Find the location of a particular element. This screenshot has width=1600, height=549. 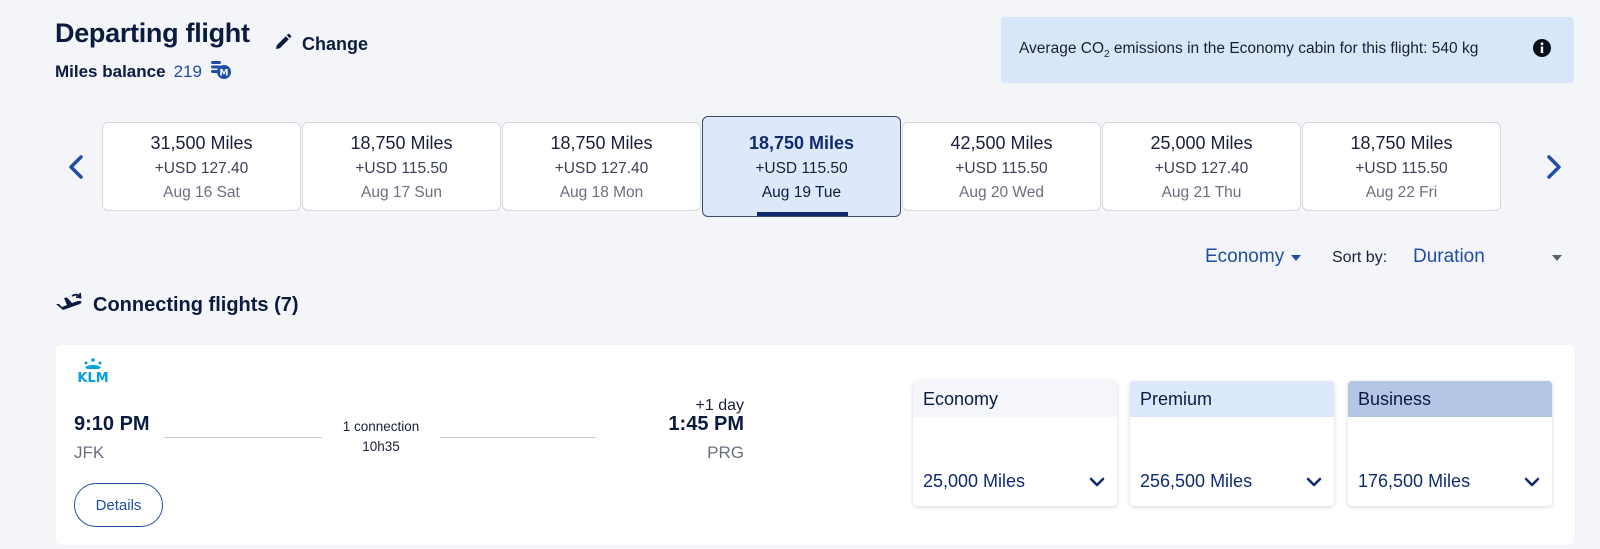

departure-airport: JFK is located at coordinates (89, 452).